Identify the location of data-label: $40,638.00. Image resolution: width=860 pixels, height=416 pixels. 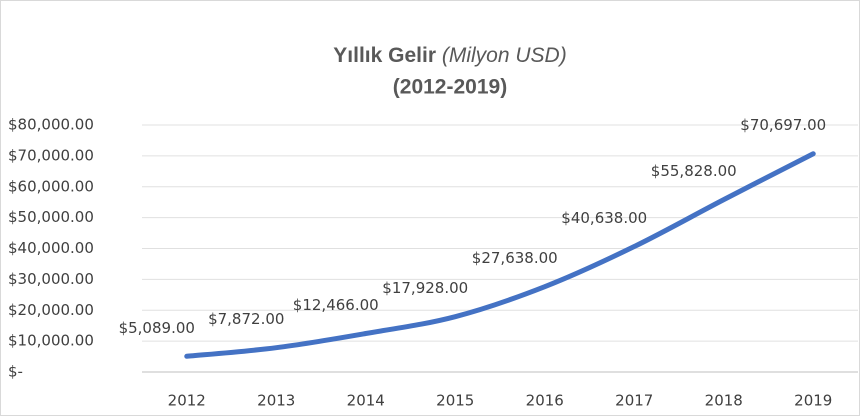
(604, 218).